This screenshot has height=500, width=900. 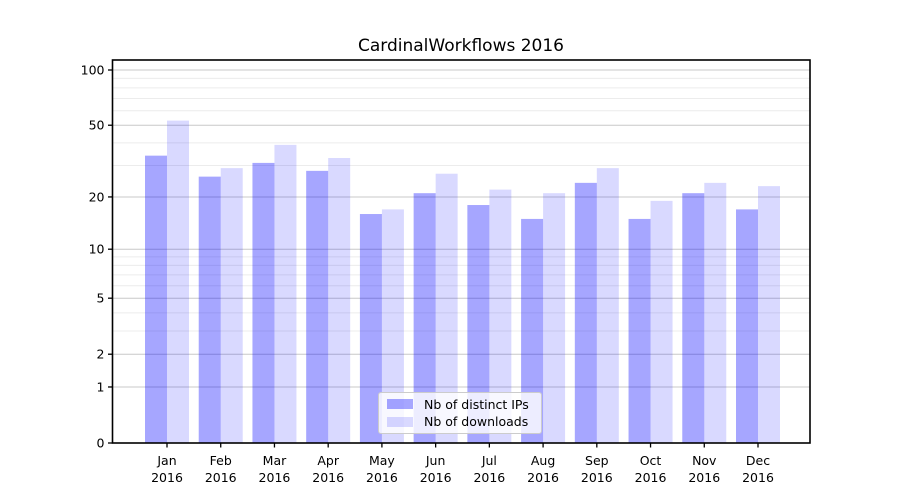 What do you see at coordinates (101, 298) in the screenshot?
I see `y-tick-label: 5` at bounding box center [101, 298].